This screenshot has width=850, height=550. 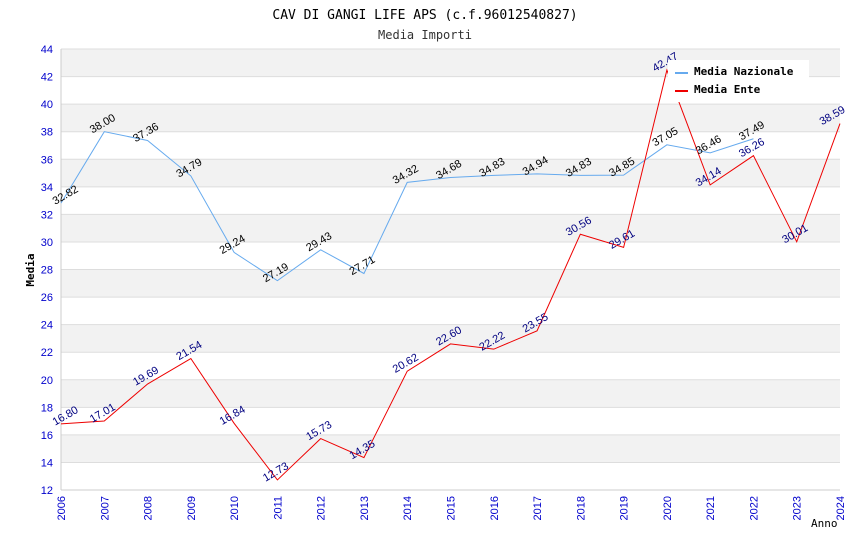 I want to click on y-tick-label: 28, so click(x=47, y=271).